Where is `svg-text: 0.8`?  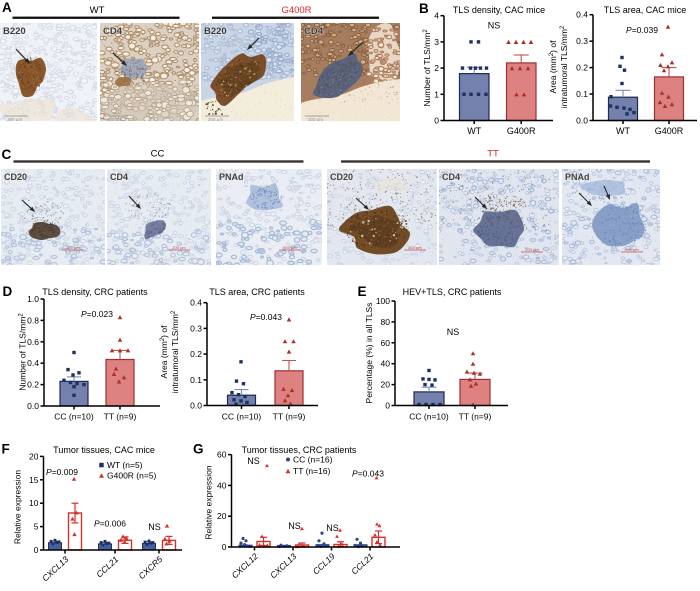 svg-text: 0.8 is located at coordinates (33, 320).